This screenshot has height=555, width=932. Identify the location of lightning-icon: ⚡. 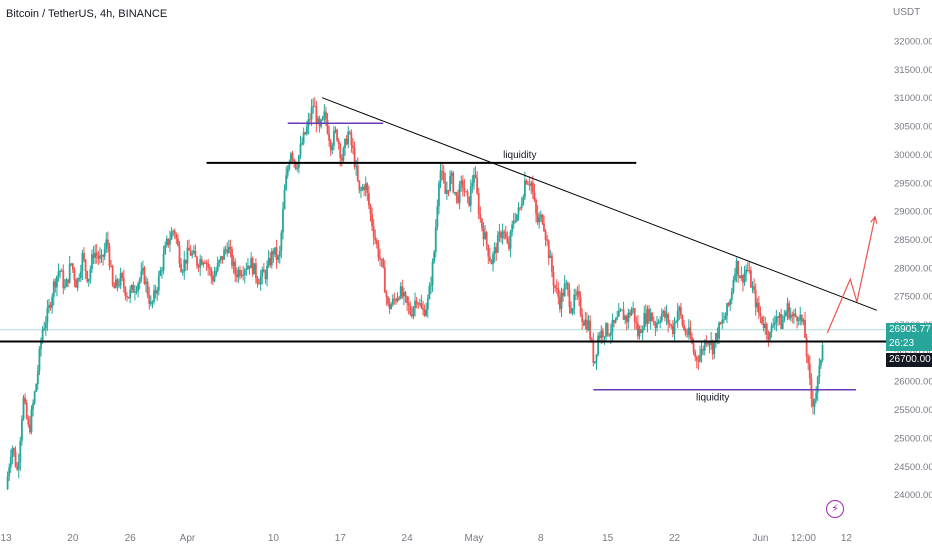
(835, 509).